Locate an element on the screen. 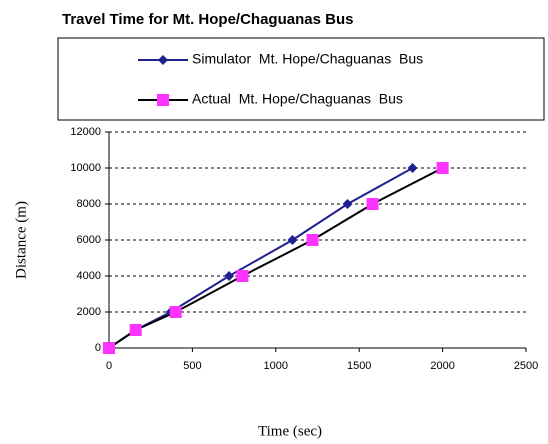 This screenshot has height=444, width=548. legend-label: Simulator Mt. Hope/Chaguanas Bus is located at coordinates (307, 59).